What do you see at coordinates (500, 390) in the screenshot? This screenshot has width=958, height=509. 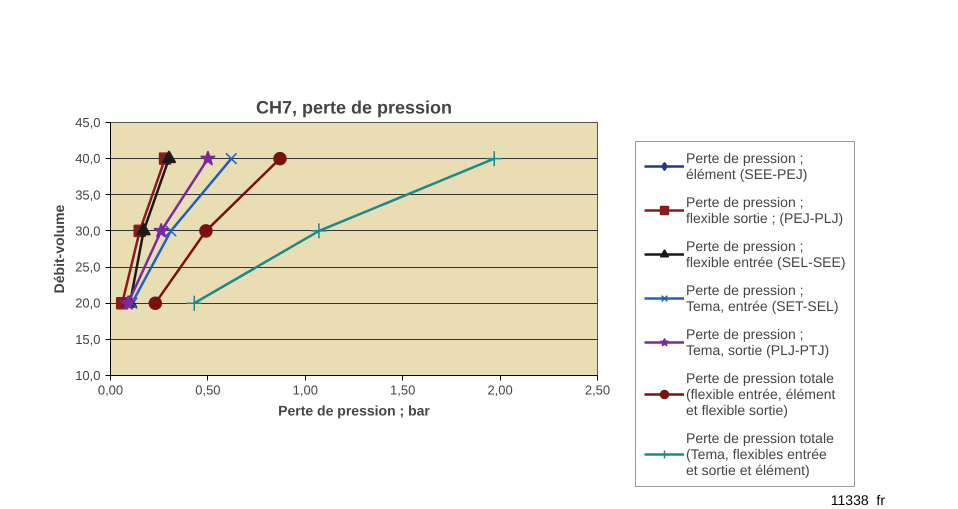 I see `x-tick-label: 2,00` at bounding box center [500, 390].